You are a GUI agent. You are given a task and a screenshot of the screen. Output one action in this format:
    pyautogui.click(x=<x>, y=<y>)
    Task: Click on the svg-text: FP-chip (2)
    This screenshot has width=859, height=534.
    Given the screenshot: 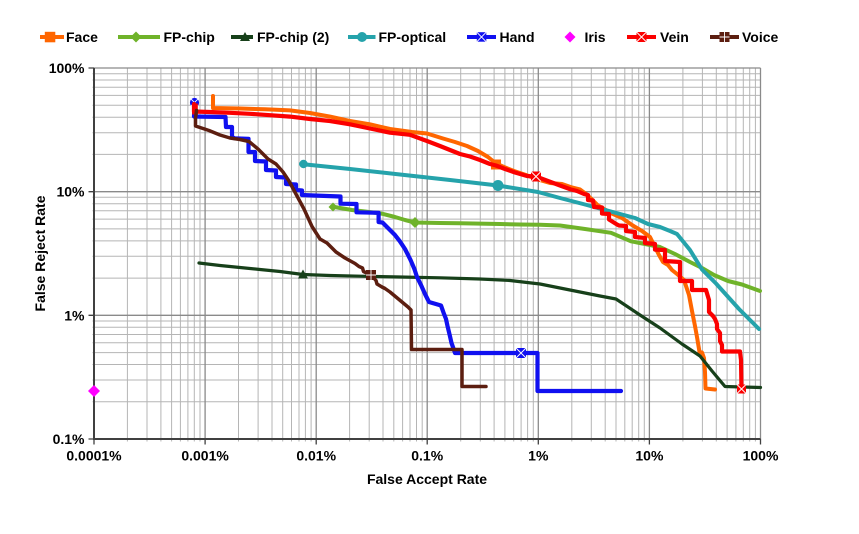 What is the action you would take?
    pyautogui.click(x=293, y=37)
    